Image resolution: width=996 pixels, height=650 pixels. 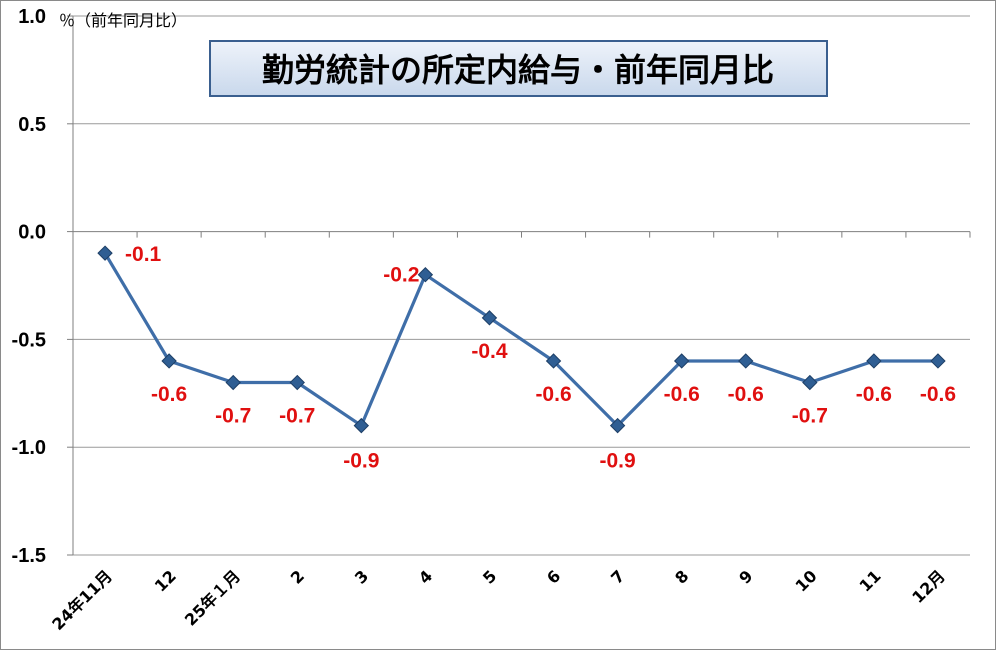 I want to click on data-label: -0.4, so click(x=489, y=351).